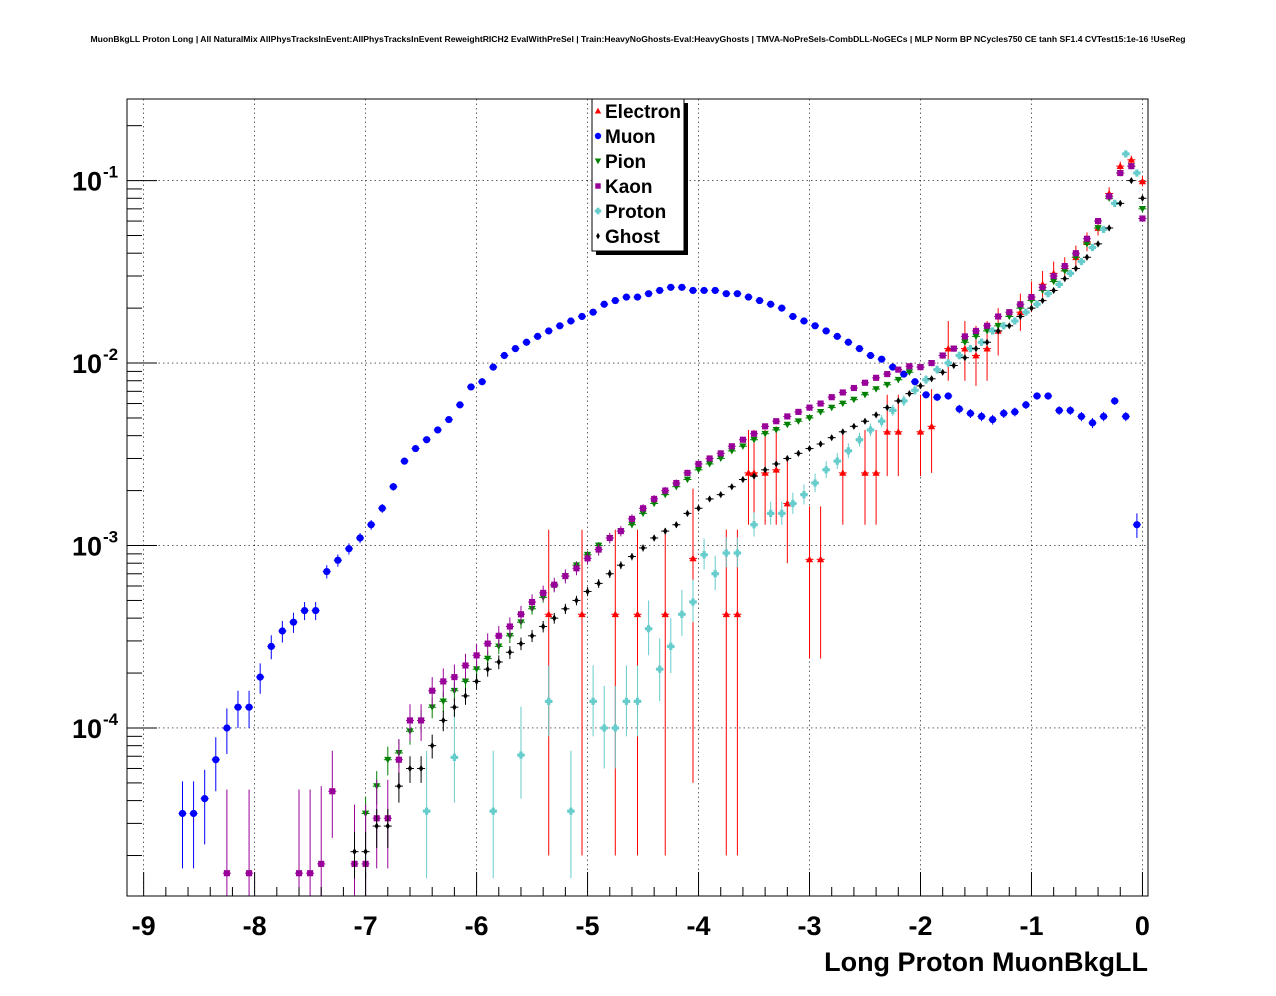  I want to click on y-tick-label: 10 -1, so click(95, 180).